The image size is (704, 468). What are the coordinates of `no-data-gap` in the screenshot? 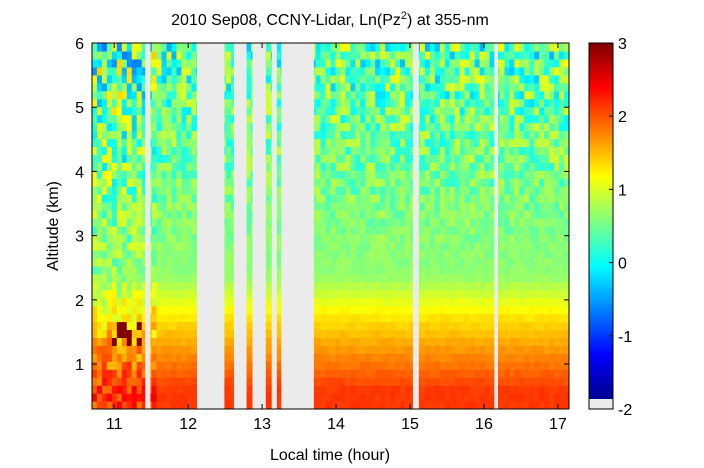 It's located at (259, 226).